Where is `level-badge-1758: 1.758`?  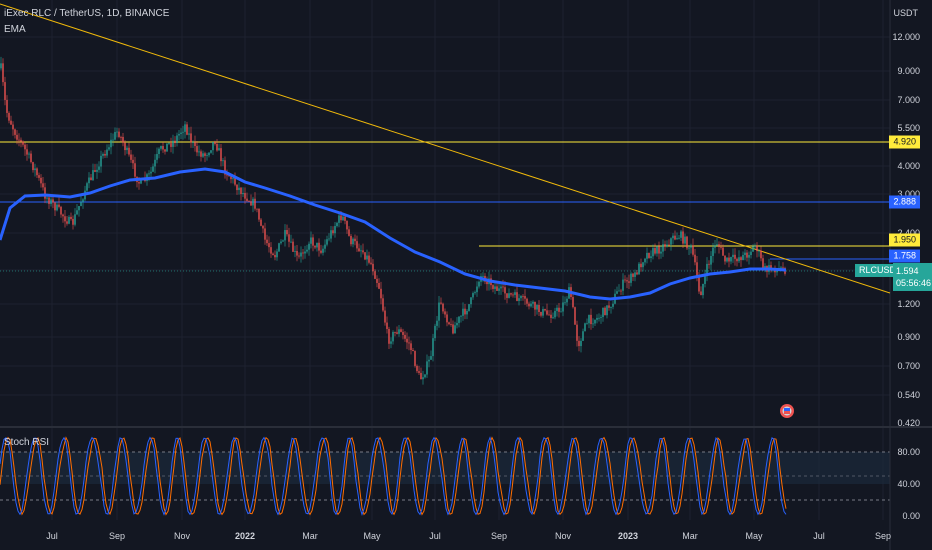
level-badge-1758: 1.758 is located at coordinates (904, 256).